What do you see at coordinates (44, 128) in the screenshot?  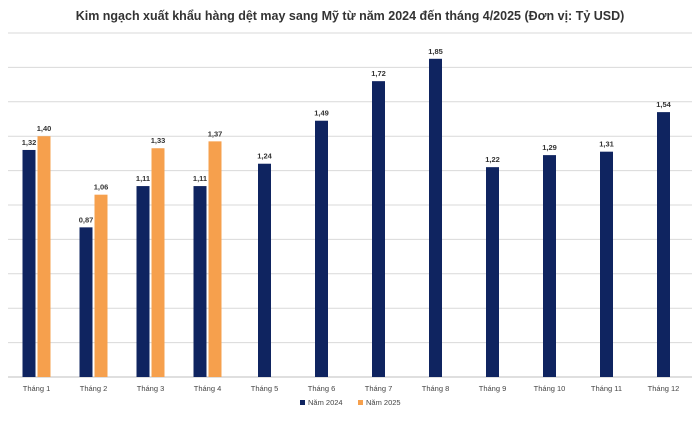 I see `value-label: 1,40` at bounding box center [44, 128].